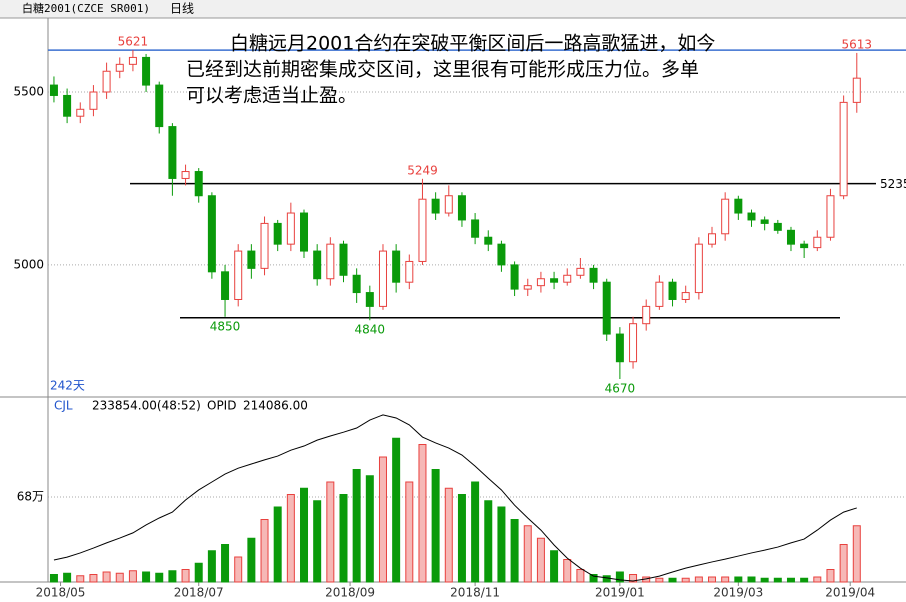 This screenshot has height=602, width=906. What do you see at coordinates (271, 96) in the screenshot?
I see `annotation: 可以考虑适当止盈。` at bounding box center [271, 96].